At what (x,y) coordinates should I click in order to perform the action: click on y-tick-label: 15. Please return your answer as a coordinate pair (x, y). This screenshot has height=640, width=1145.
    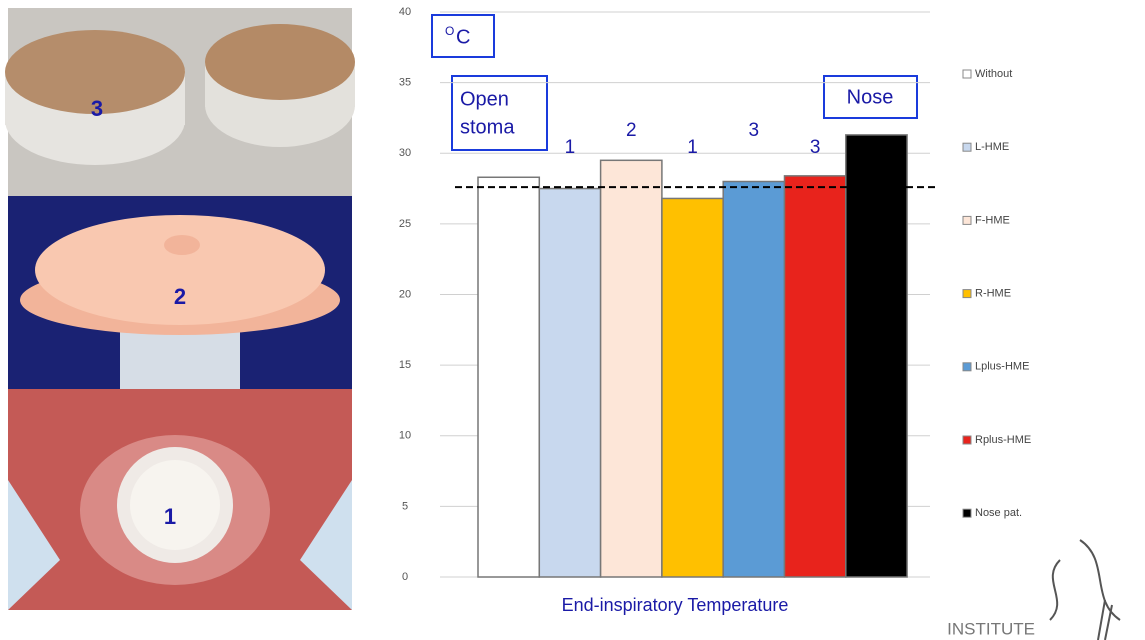
    Looking at the image, I should click on (405, 365).